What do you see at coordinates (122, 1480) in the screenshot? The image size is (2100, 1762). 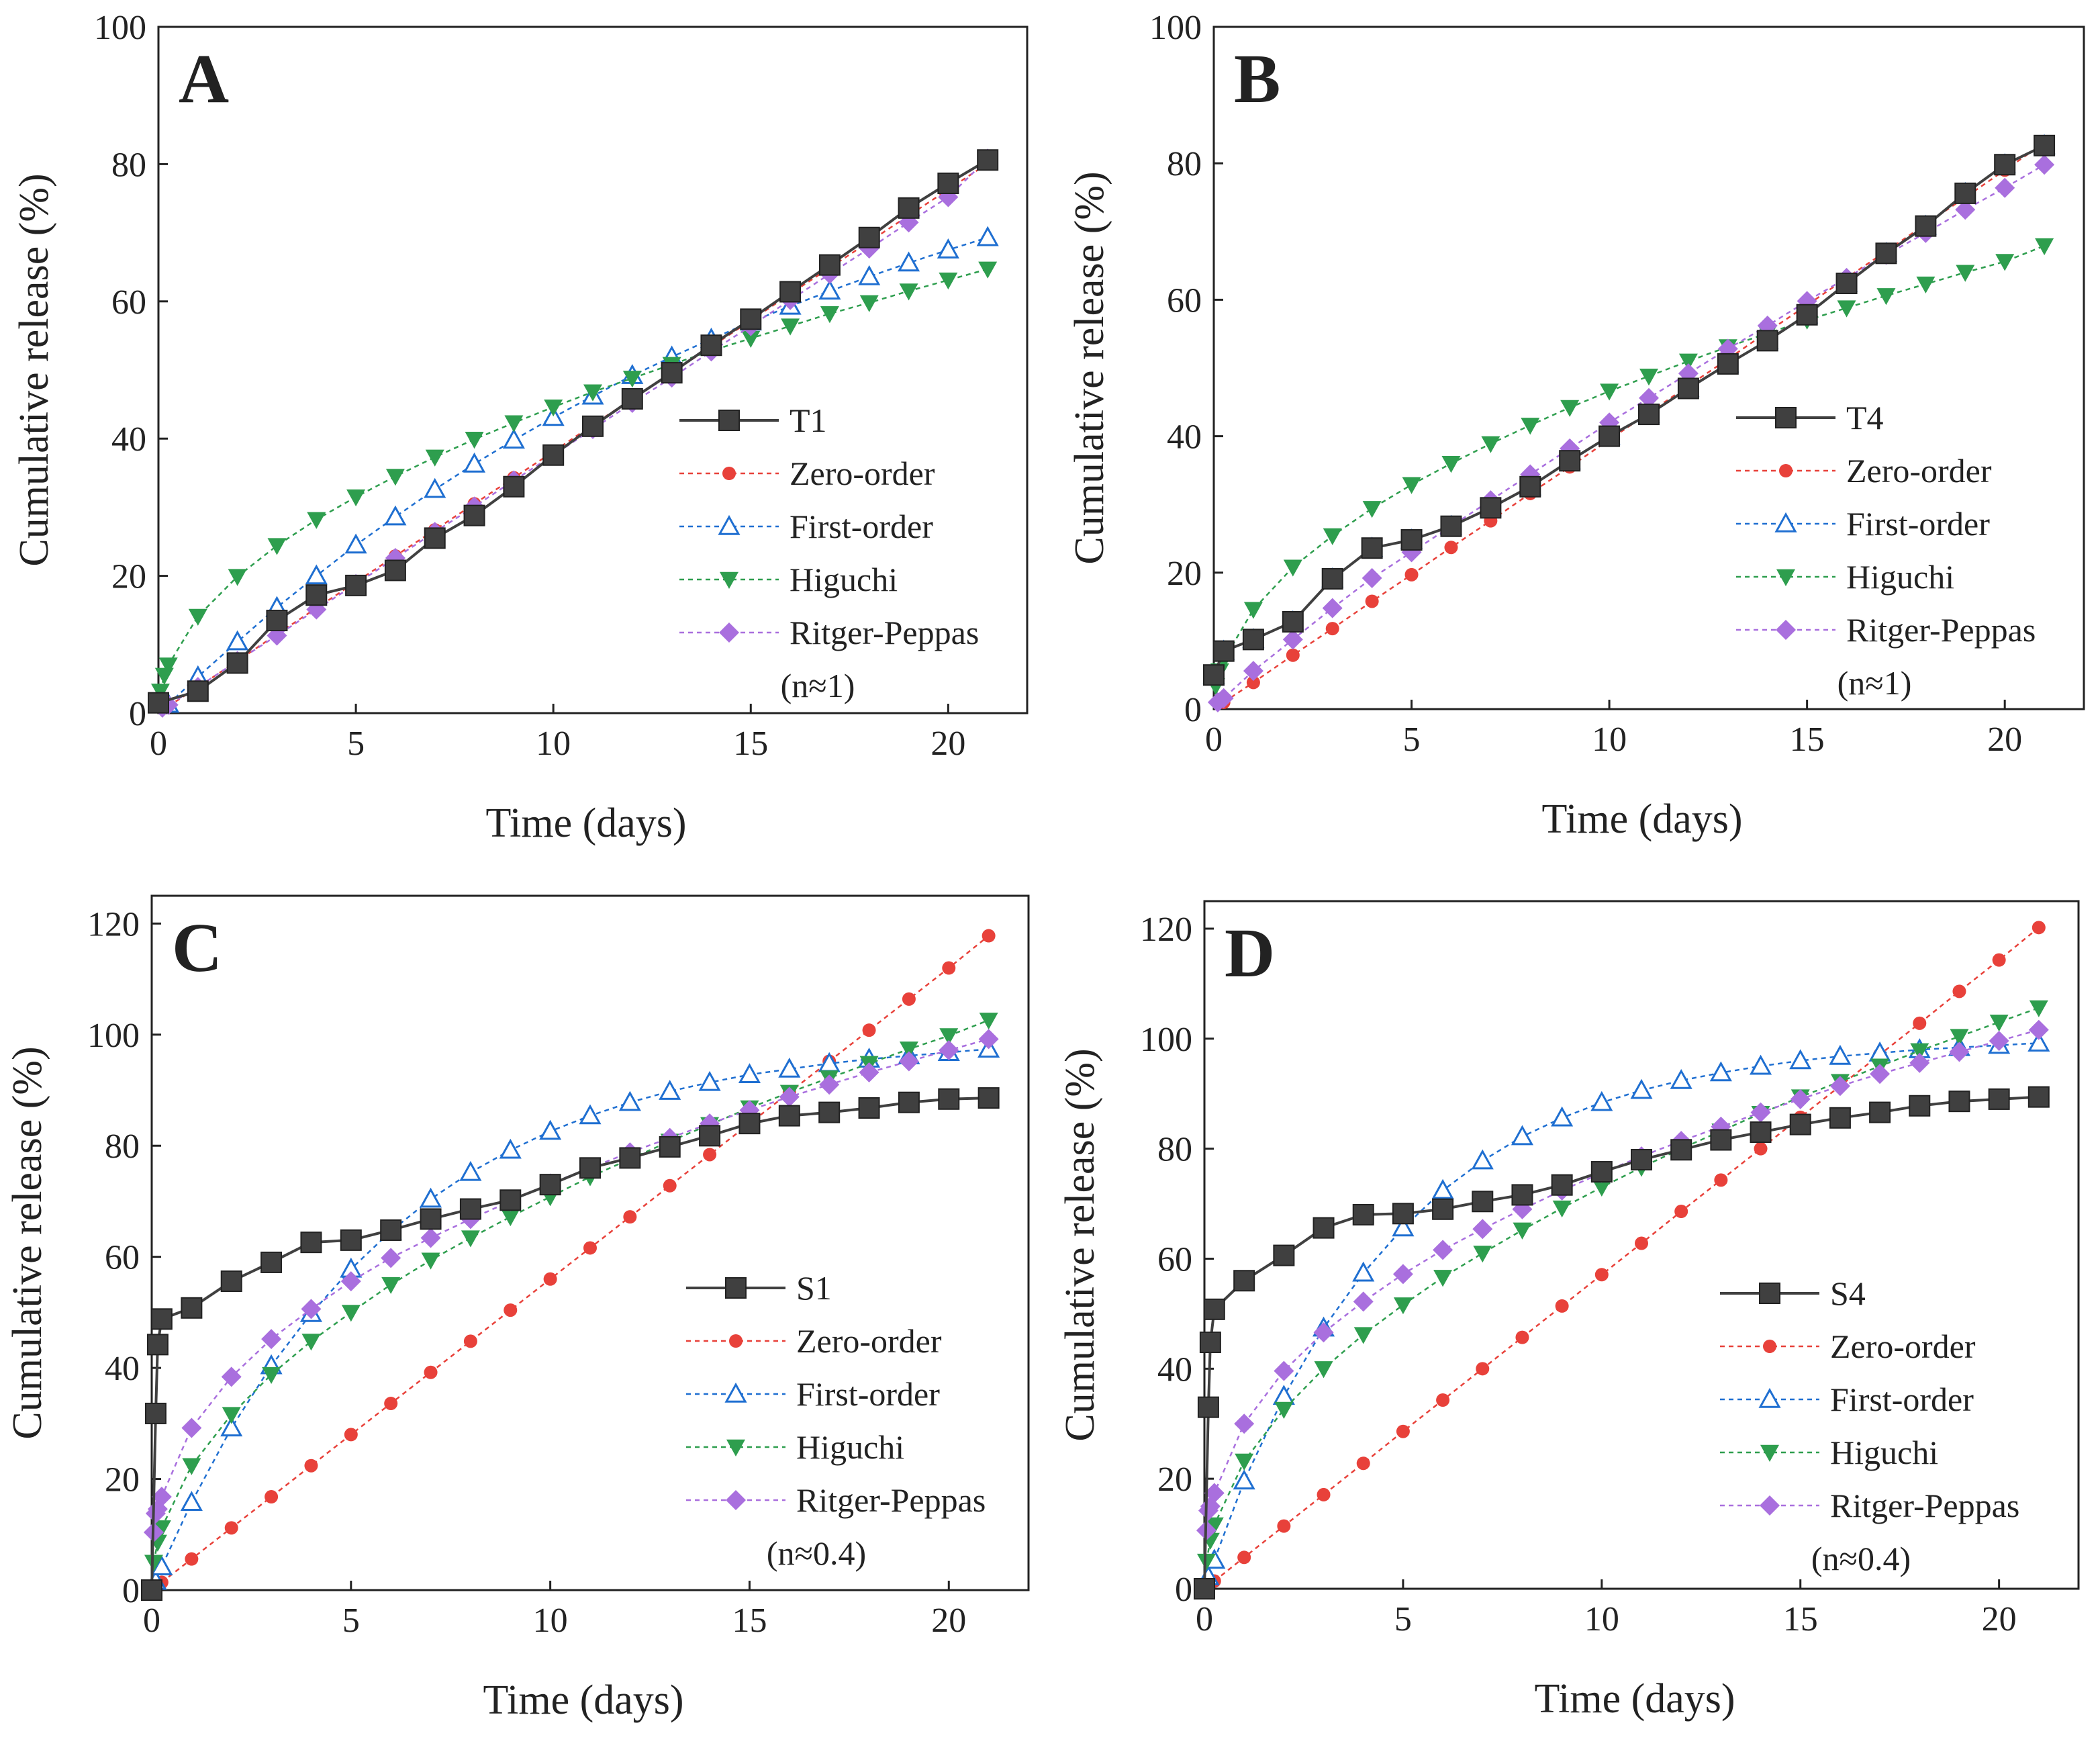 I see `y-tick-label: 20` at bounding box center [122, 1480].